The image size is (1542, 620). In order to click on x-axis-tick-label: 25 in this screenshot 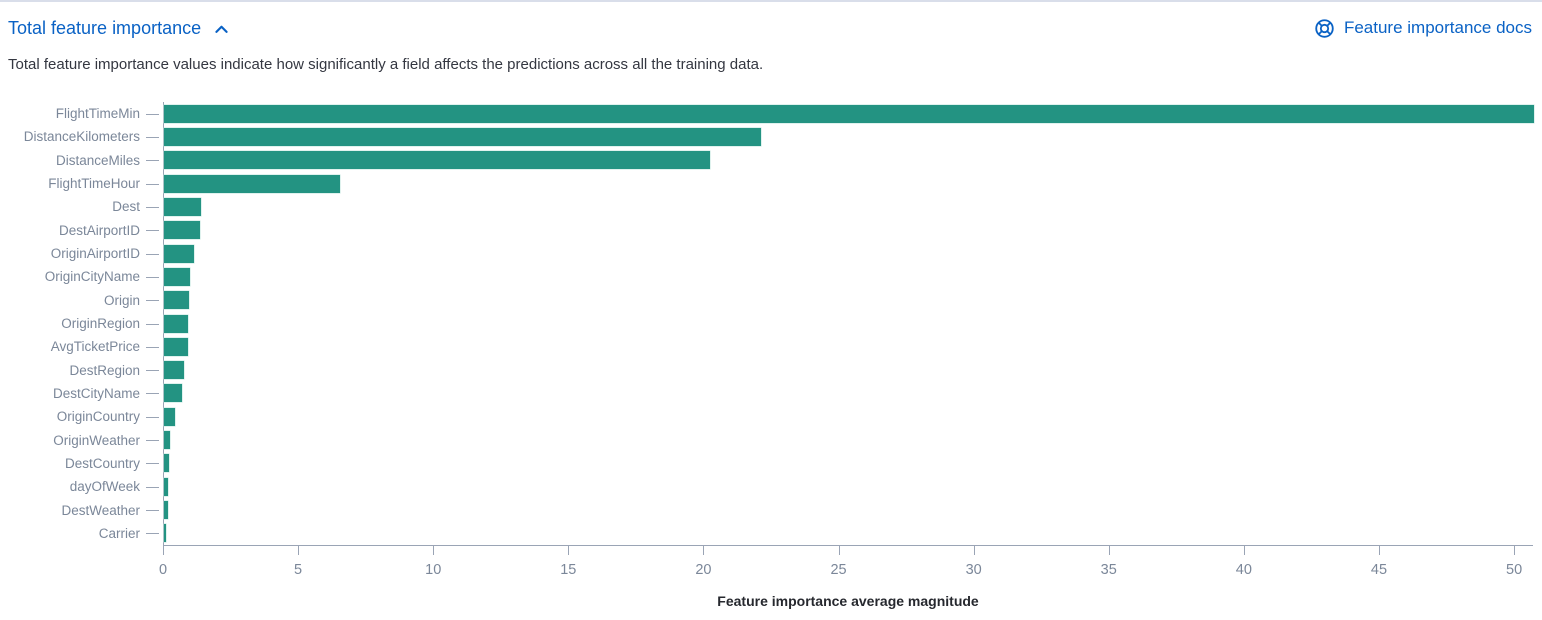, I will do `click(838, 570)`.